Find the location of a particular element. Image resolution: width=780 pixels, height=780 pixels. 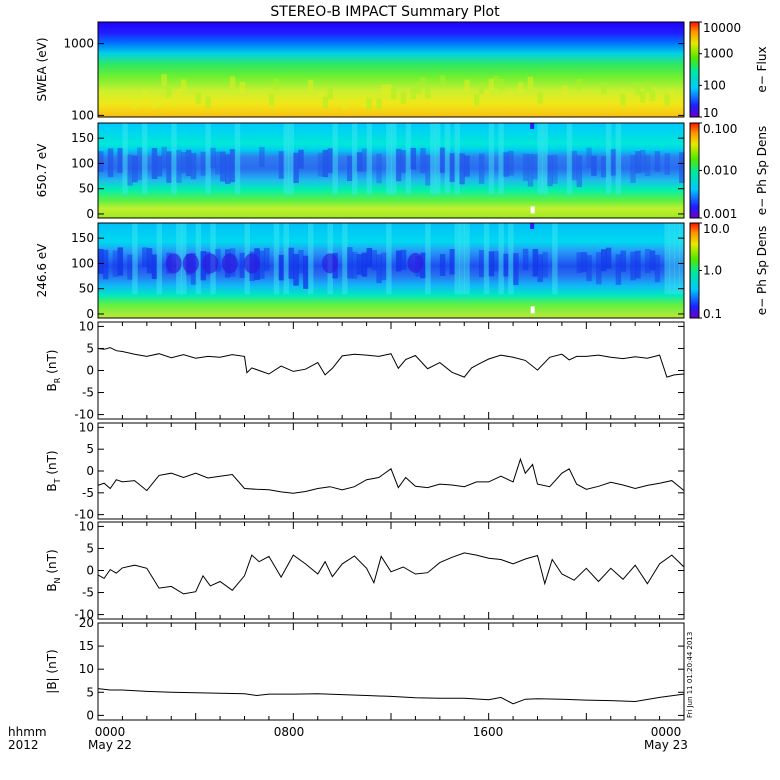

colorbar-tick-label: 0.1 is located at coordinates (712, 314).